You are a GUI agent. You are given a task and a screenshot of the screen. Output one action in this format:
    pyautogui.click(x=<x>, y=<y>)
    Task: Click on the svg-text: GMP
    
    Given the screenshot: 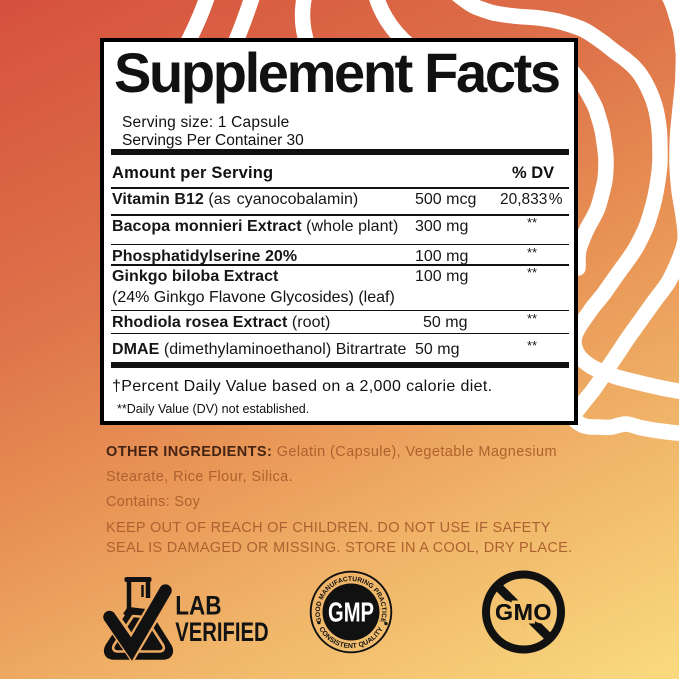 What is the action you would take?
    pyautogui.click(x=351, y=612)
    